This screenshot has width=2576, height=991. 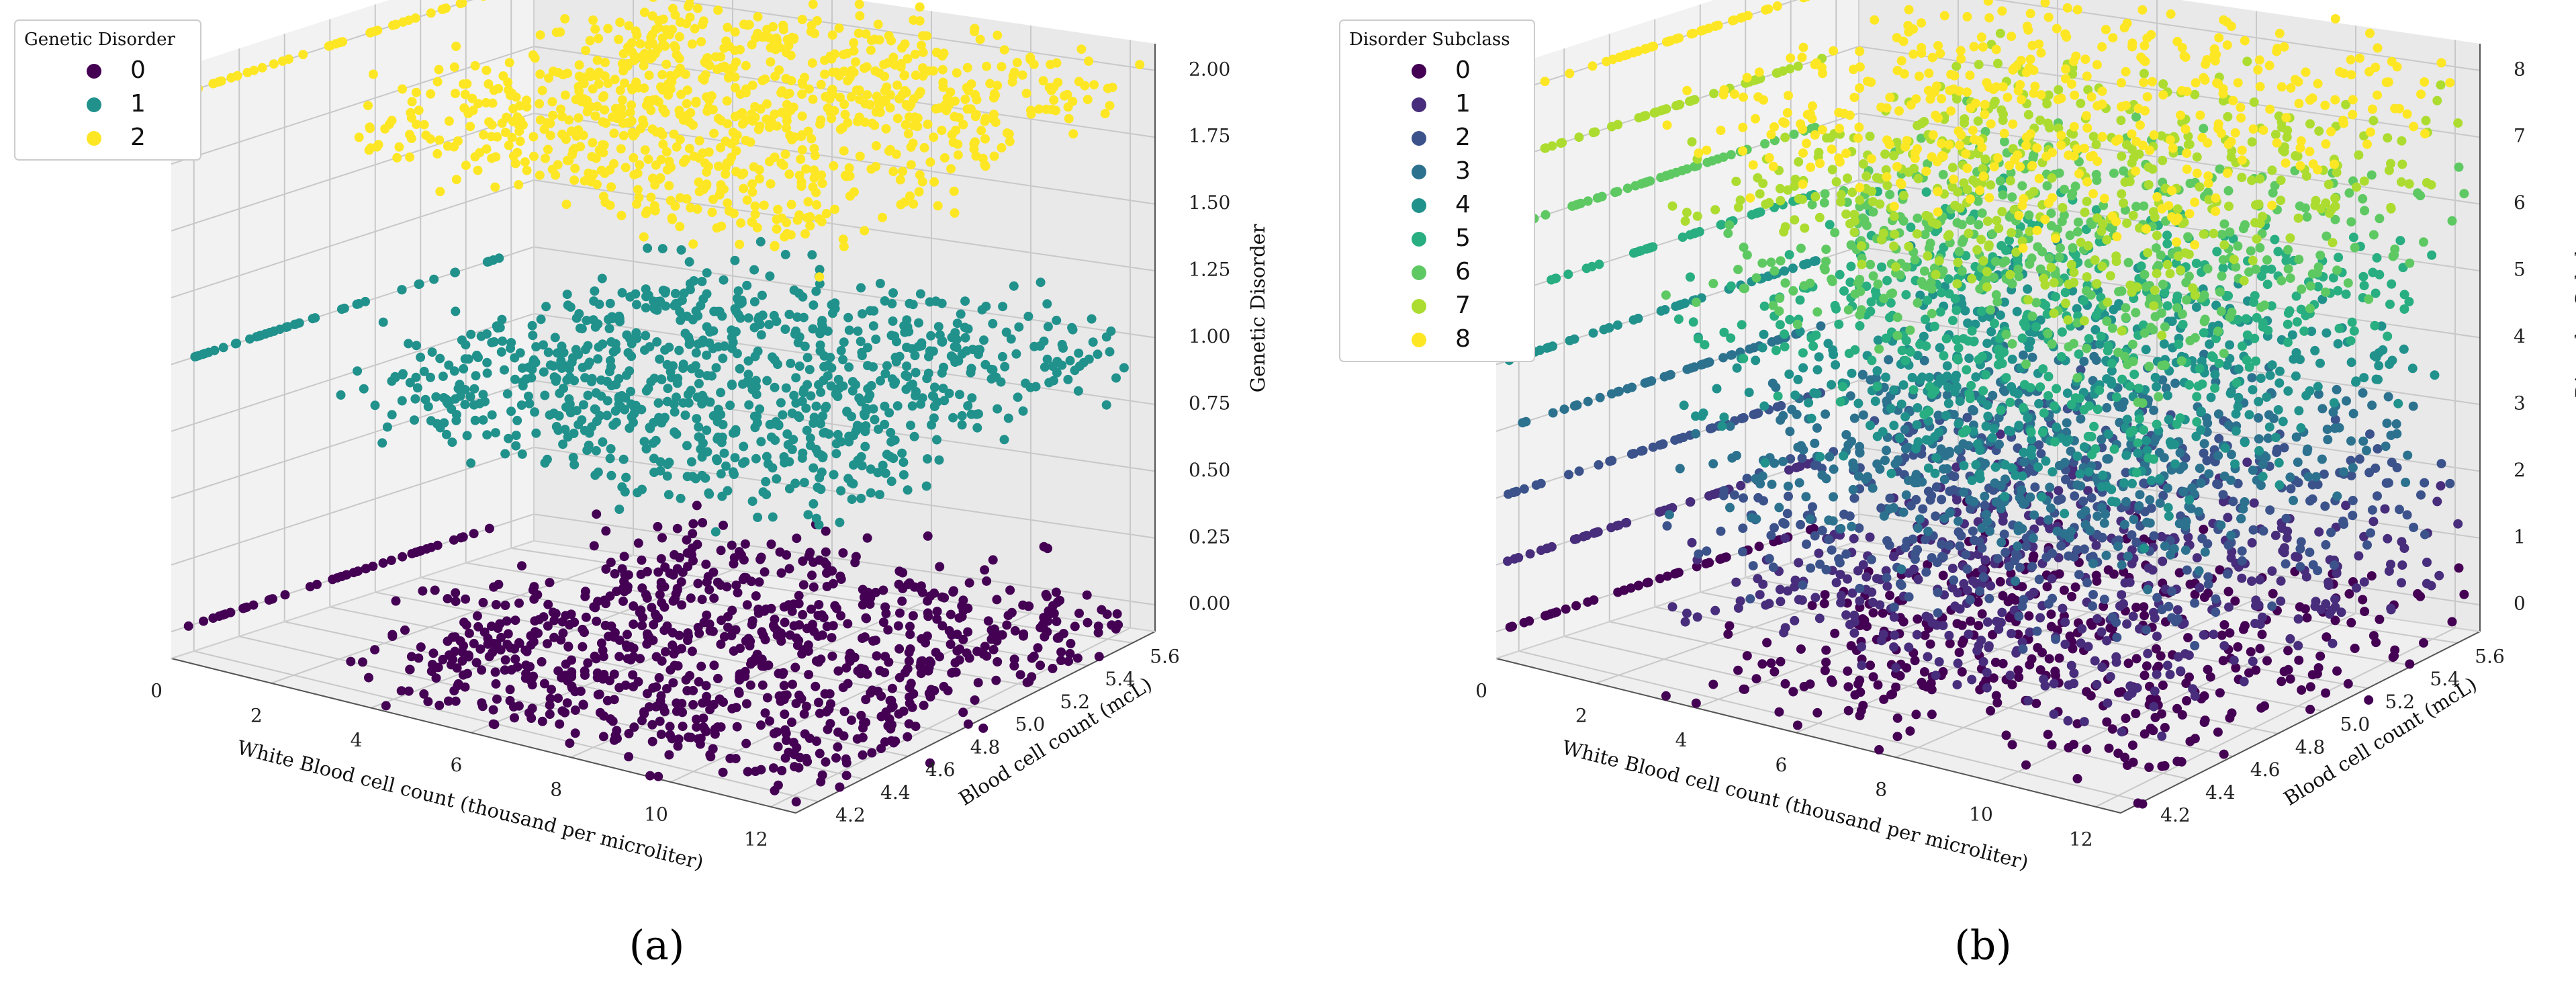 What do you see at coordinates (1209, 202) in the screenshot?
I see `z-tick-label: 1.50` at bounding box center [1209, 202].